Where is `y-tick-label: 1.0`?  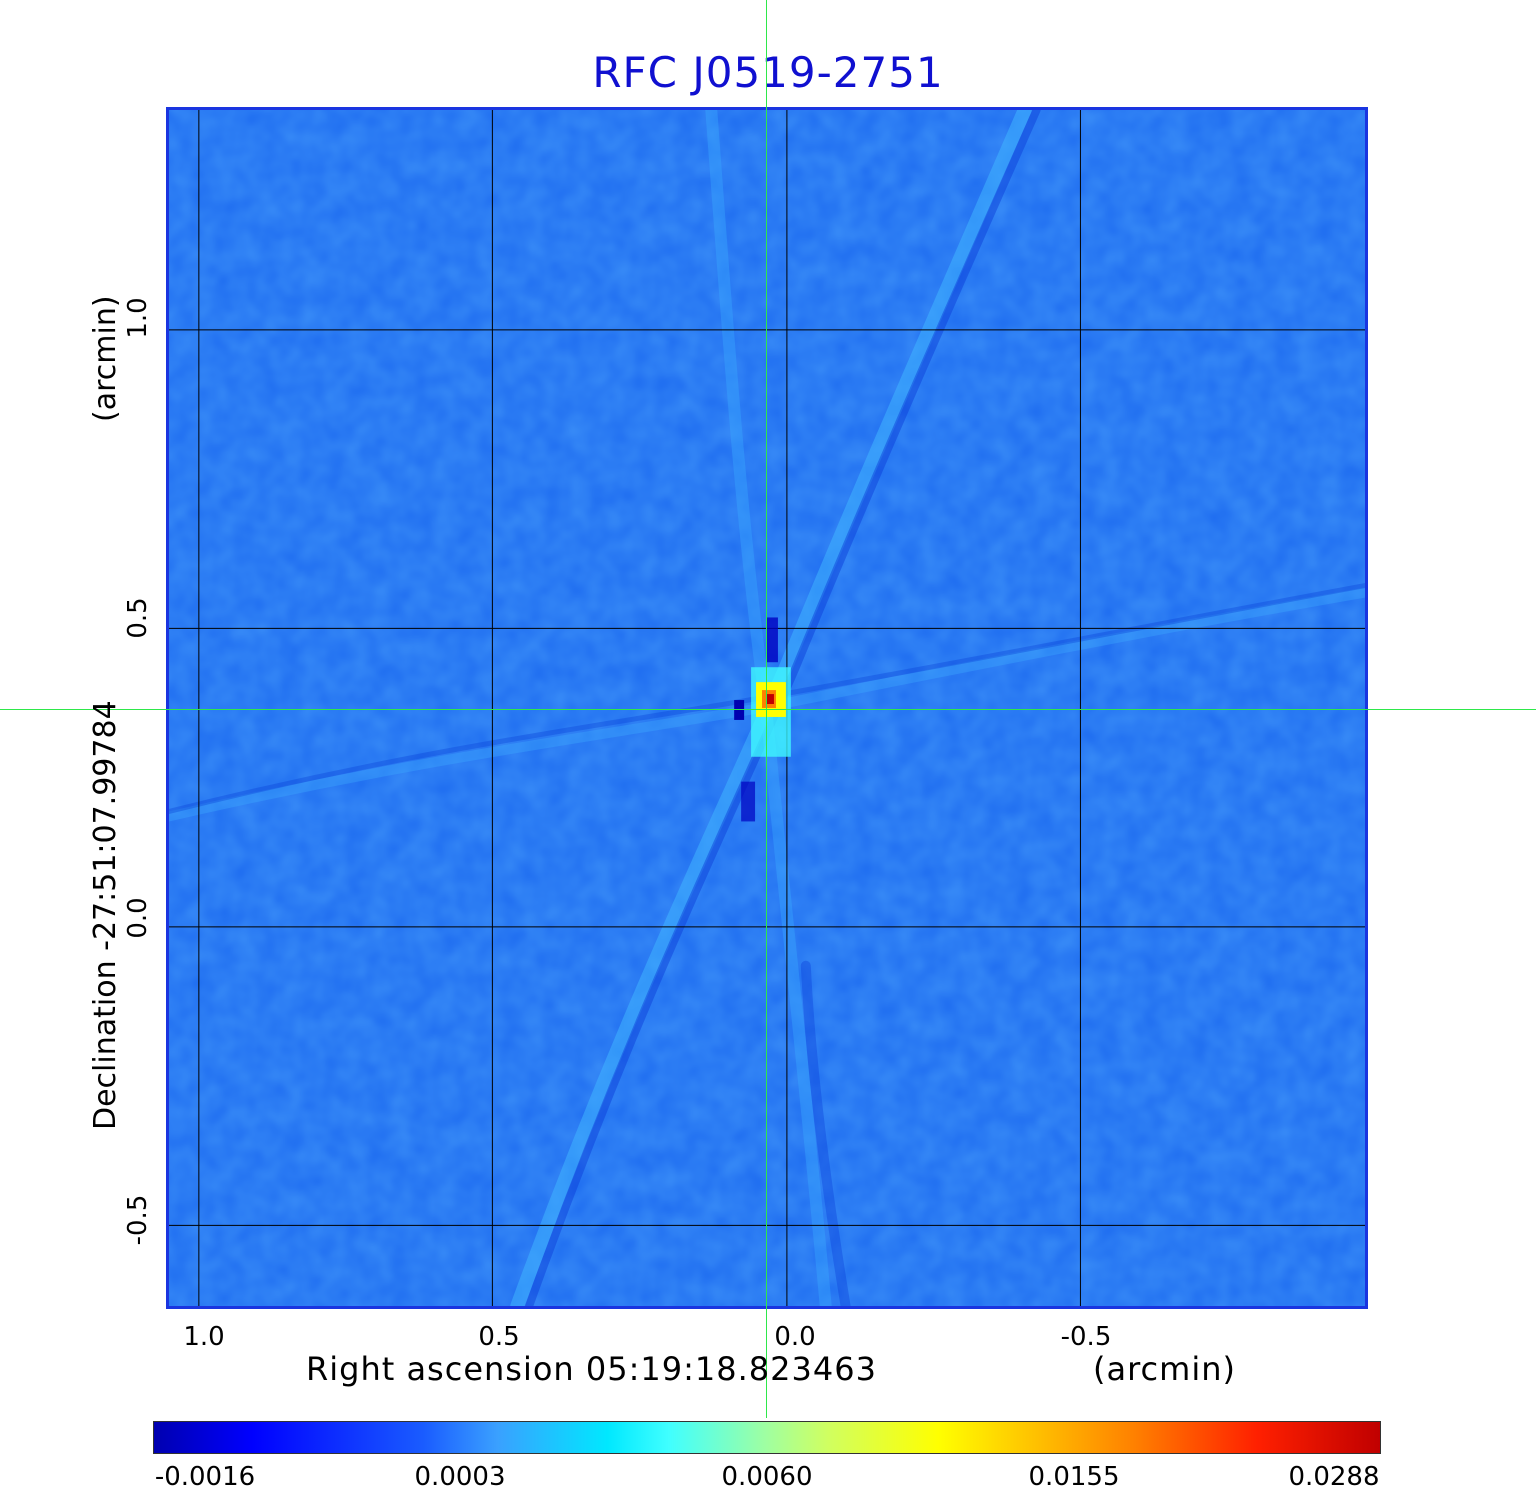 y-tick-label: 1.0 is located at coordinates (138, 318).